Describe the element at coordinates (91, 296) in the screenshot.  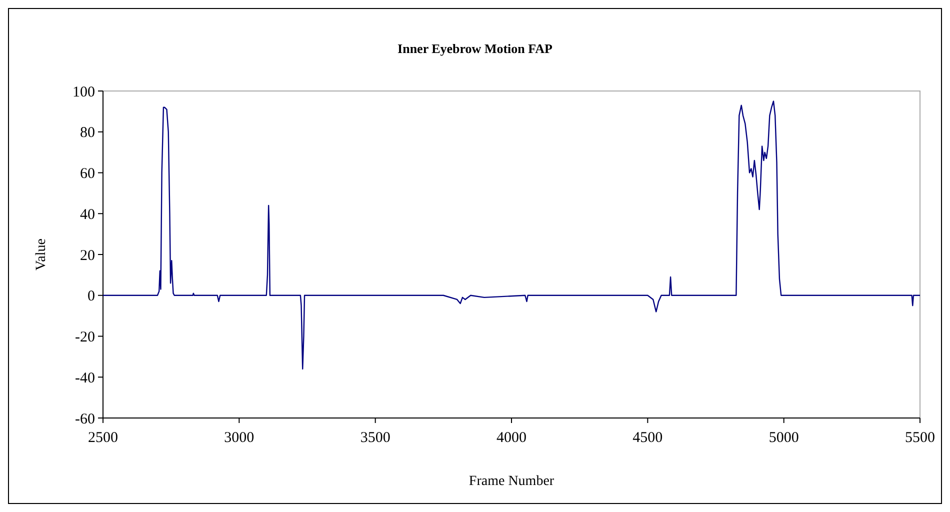
I see `y-tick-label: 0` at that location.